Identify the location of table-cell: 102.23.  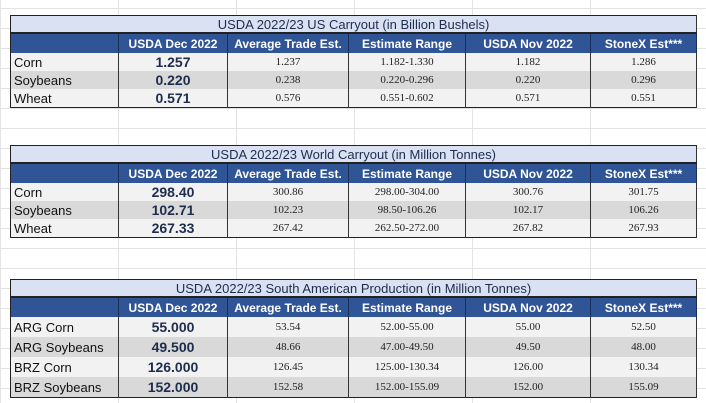
(288, 210).